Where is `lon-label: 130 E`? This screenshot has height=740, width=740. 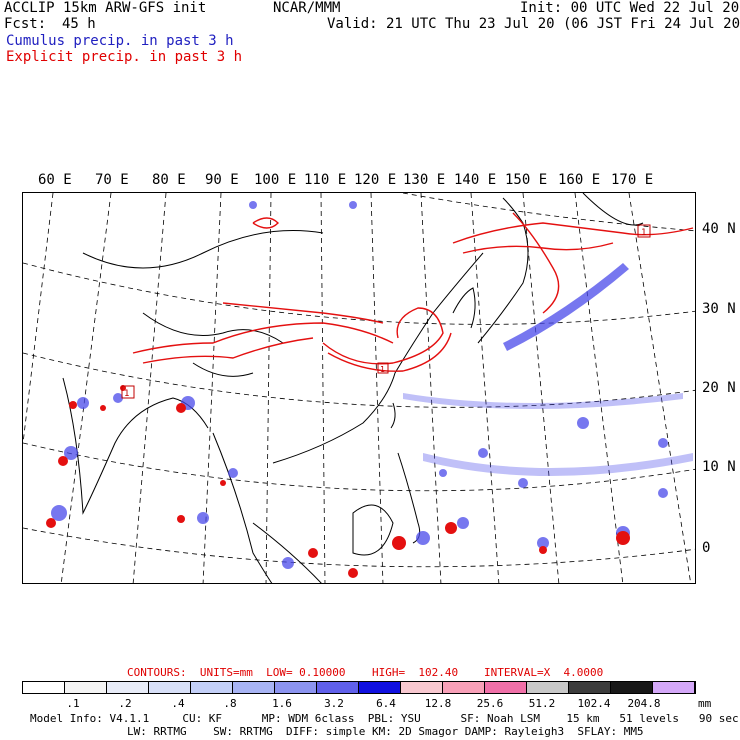 lon-label: 130 E is located at coordinates (424, 180).